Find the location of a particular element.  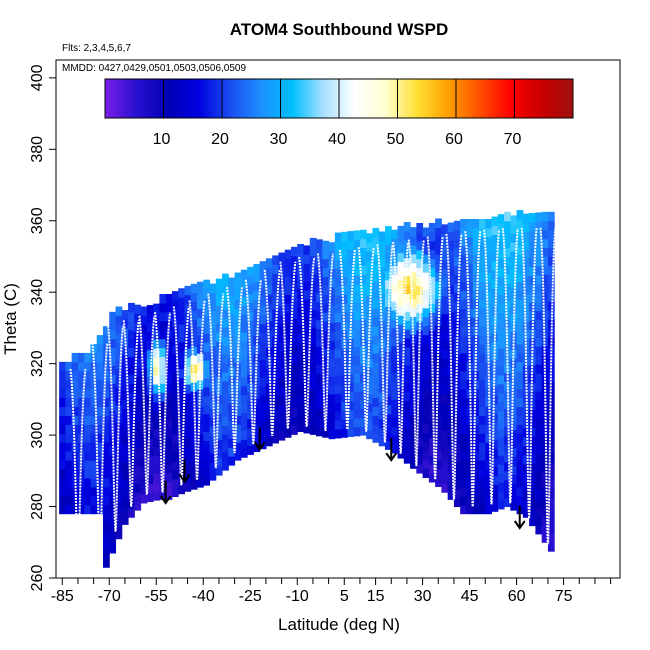

y-tick-label-320: 320 is located at coordinates (37, 363).